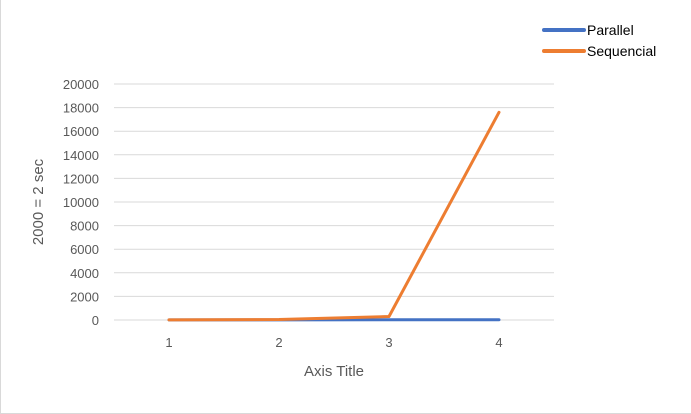  Describe the element at coordinates (81, 108) in the screenshot. I see `y-tick-label: 18000` at that location.